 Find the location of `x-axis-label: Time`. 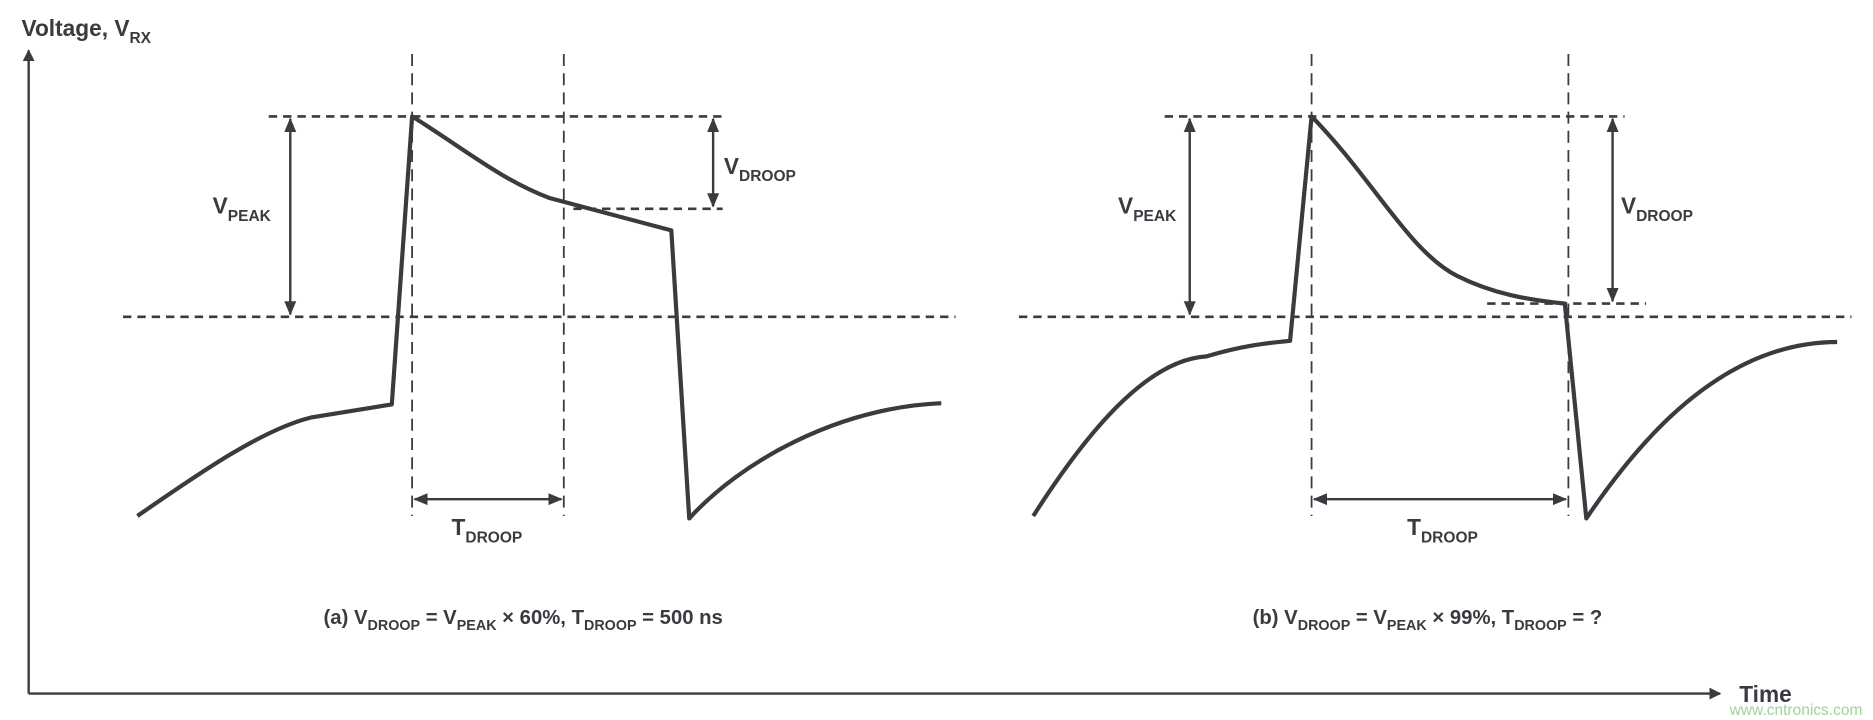

x-axis-label: Time is located at coordinates (1765, 694).